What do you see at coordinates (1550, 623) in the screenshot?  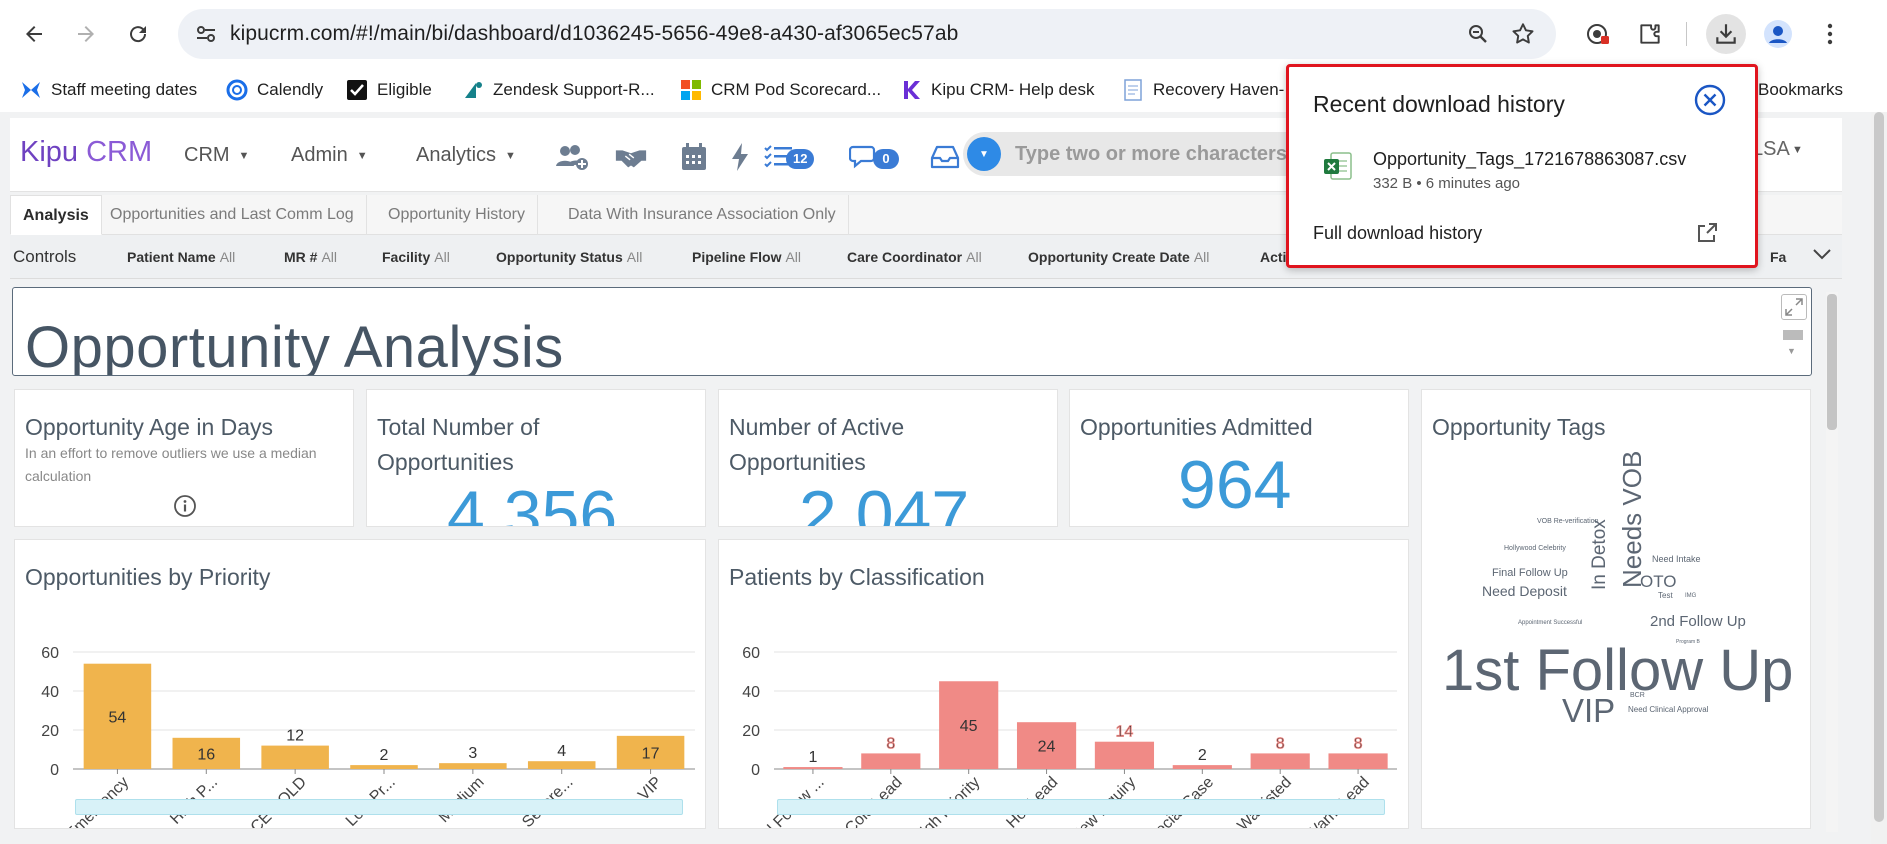 I see `word-cloud-tag: Appointment Successful` at bounding box center [1550, 623].